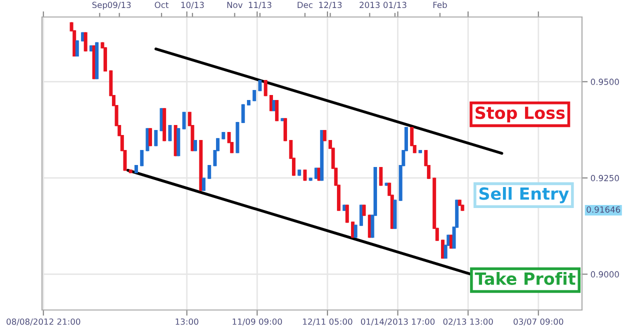  Describe the element at coordinates (604, 81) in the screenshot. I see `y-tick-label: 0.9500` at that location.